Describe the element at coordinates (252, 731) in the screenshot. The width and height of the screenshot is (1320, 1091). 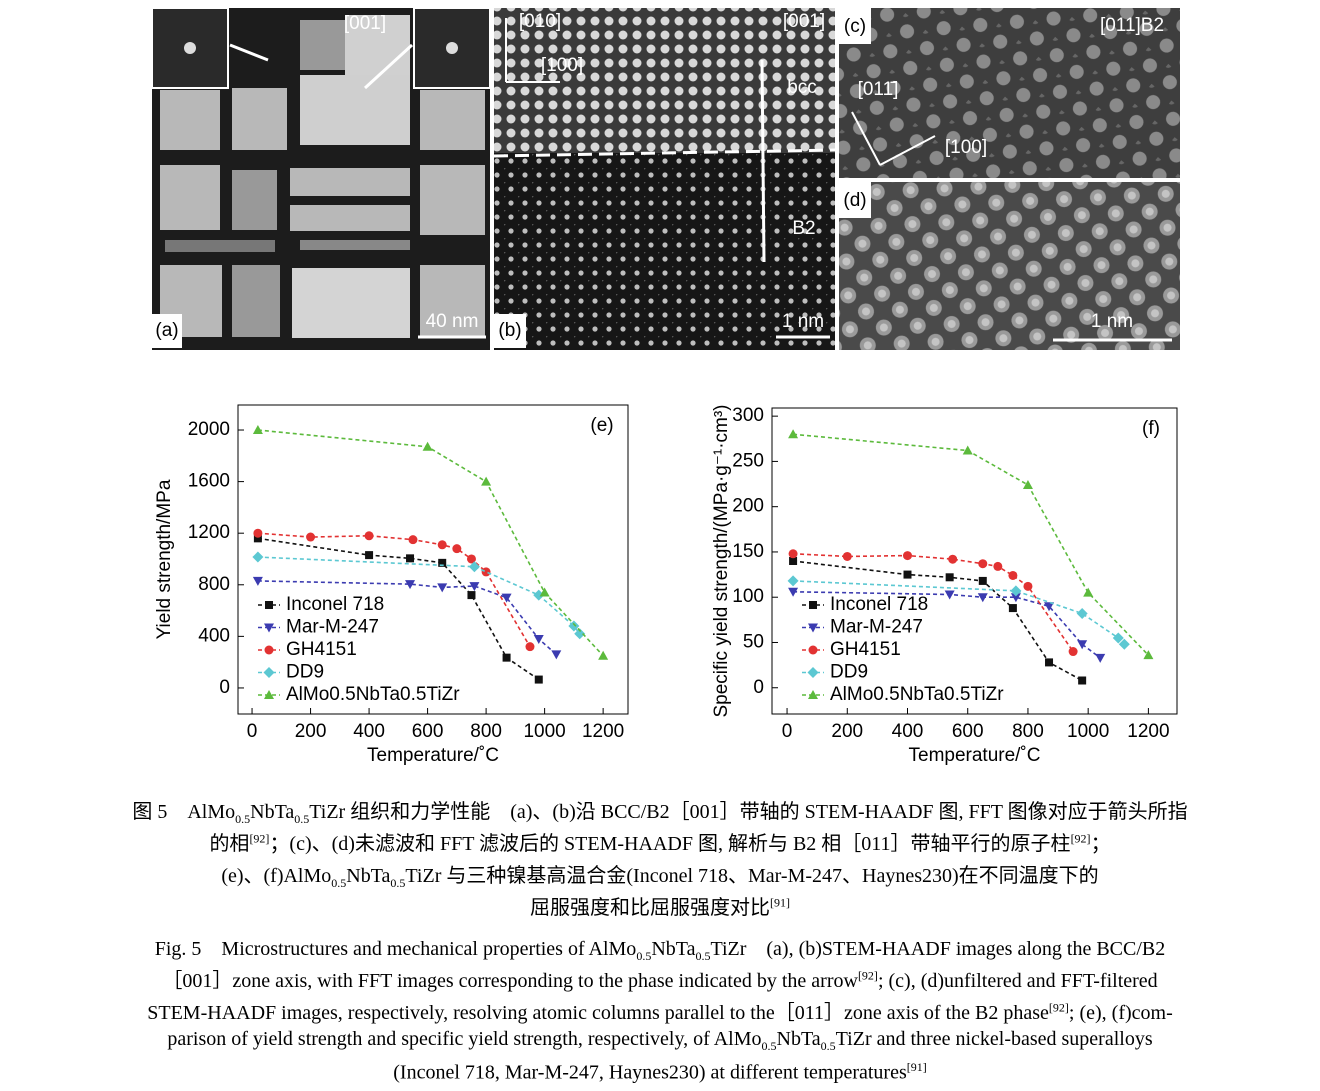
I see `x-tick-label: 0` at that location.